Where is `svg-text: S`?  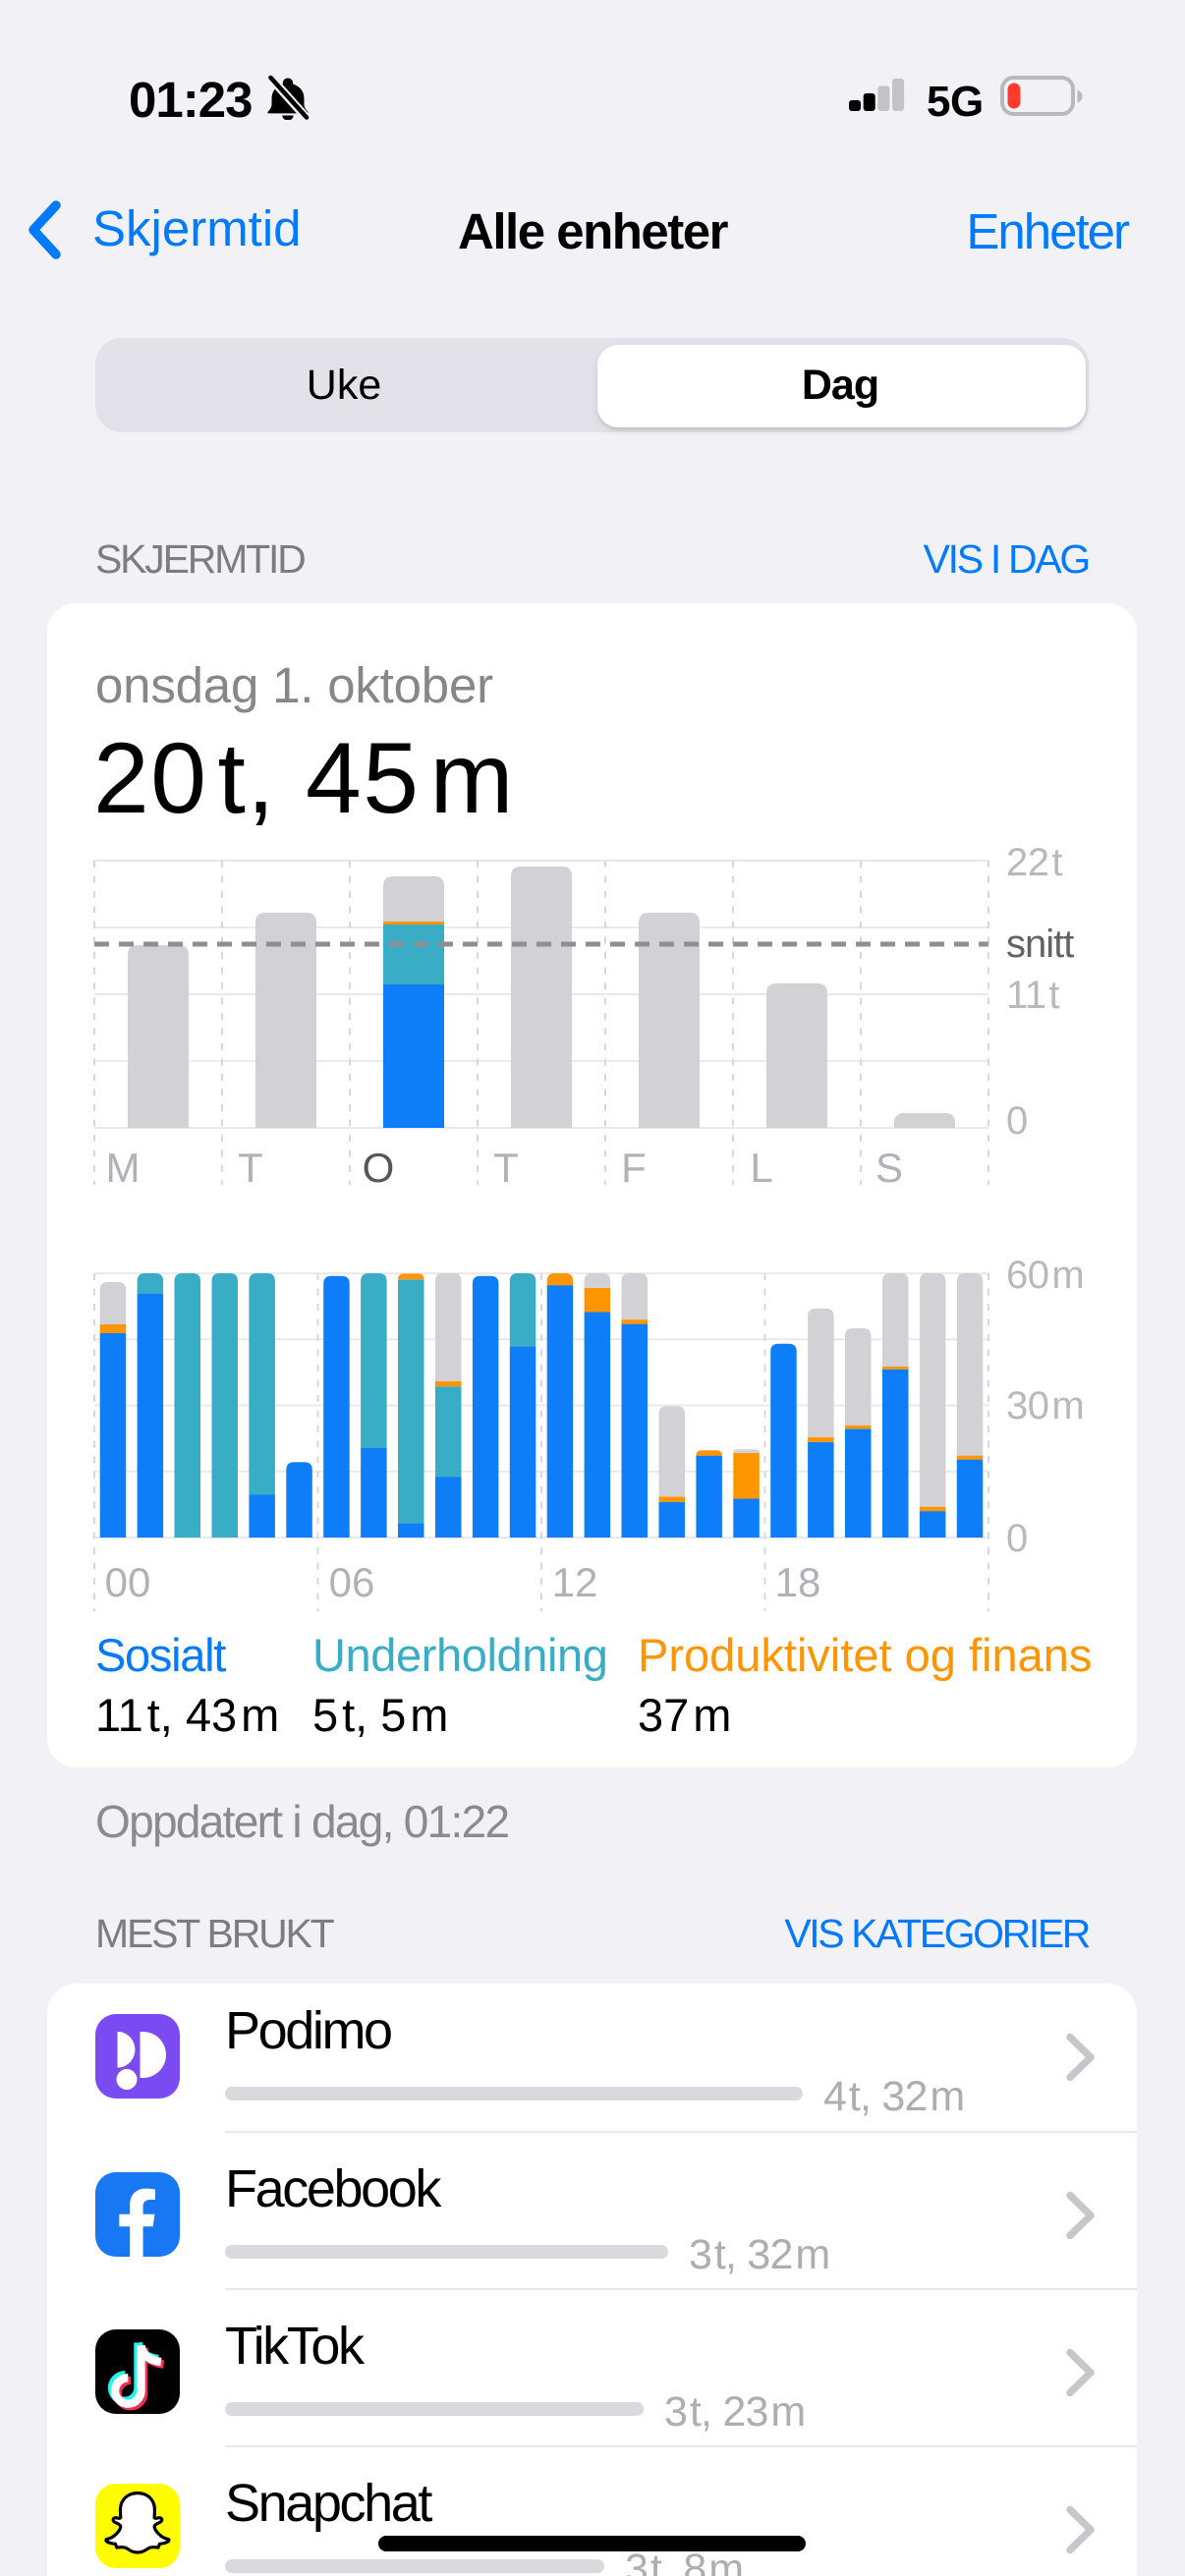
svg-text: S is located at coordinates (889, 1167).